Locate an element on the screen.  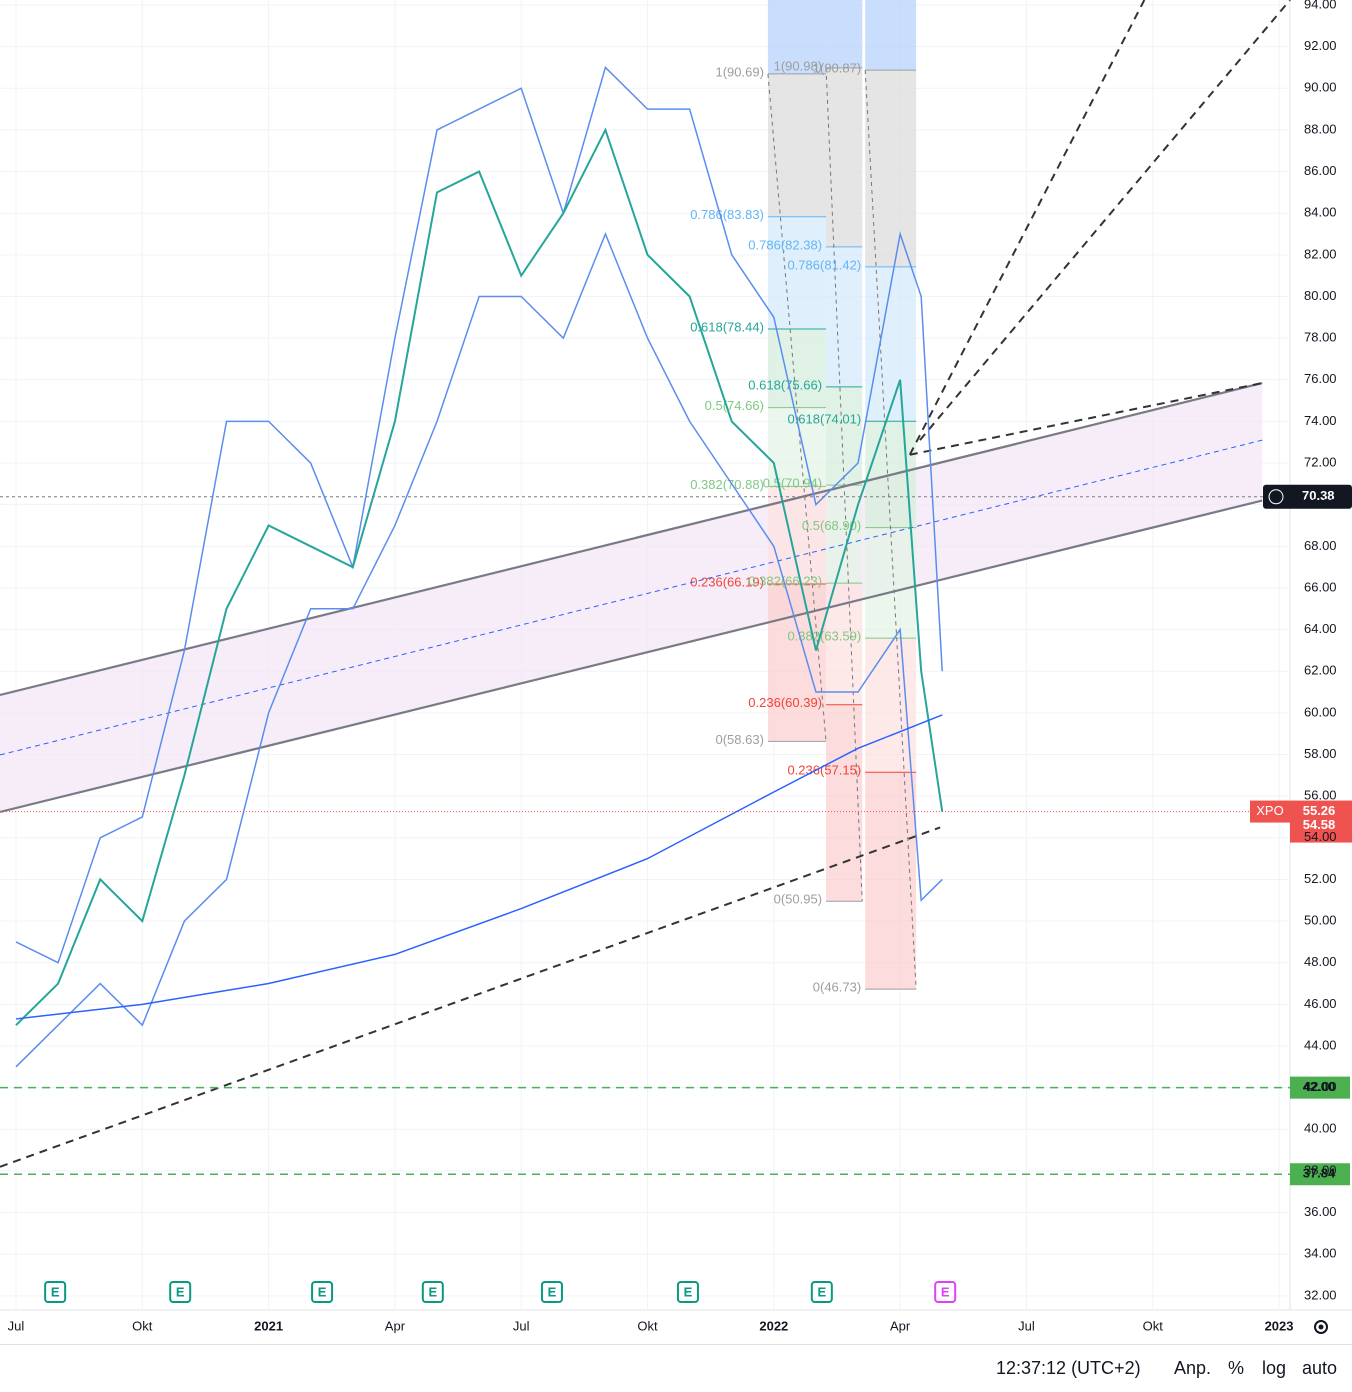
fib-label: 0.5(74.66) is located at coordinates (734, 405).